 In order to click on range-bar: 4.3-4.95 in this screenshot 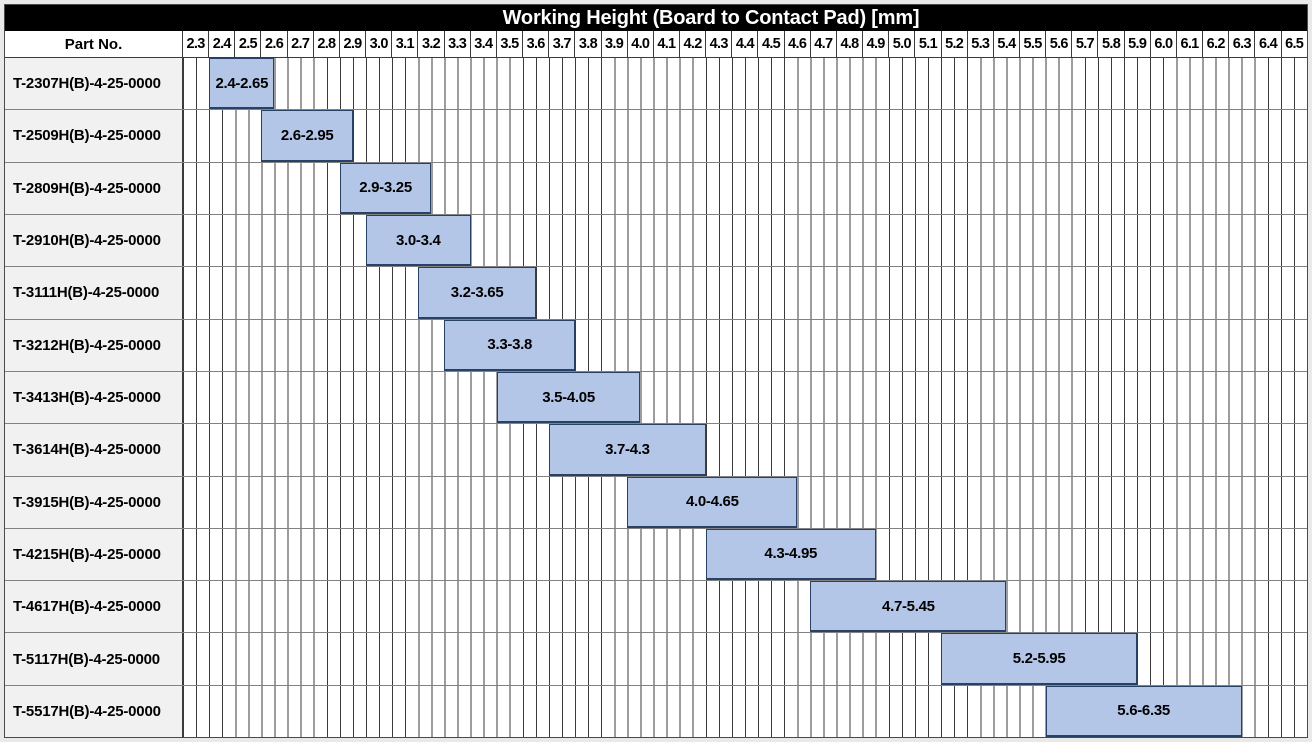, I will do `click(790, 554)`.